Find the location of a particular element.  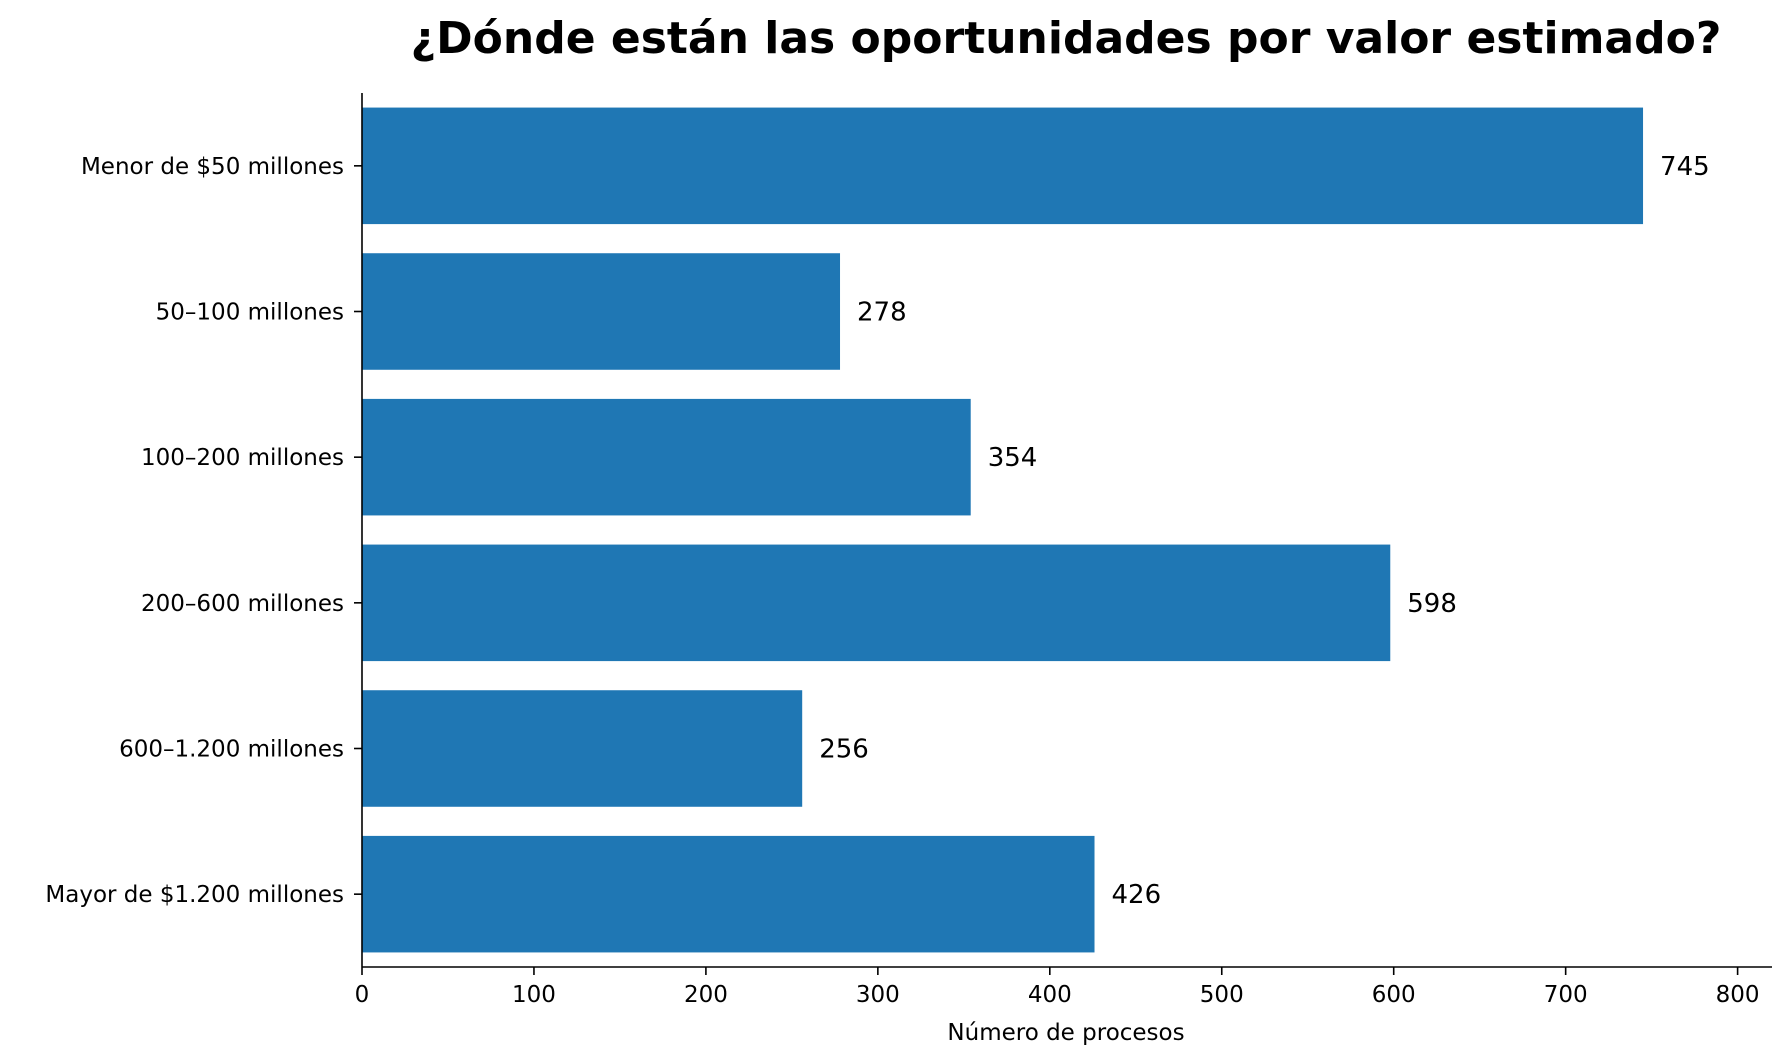

data-label: 745 is located at coordinates (1685, 167).